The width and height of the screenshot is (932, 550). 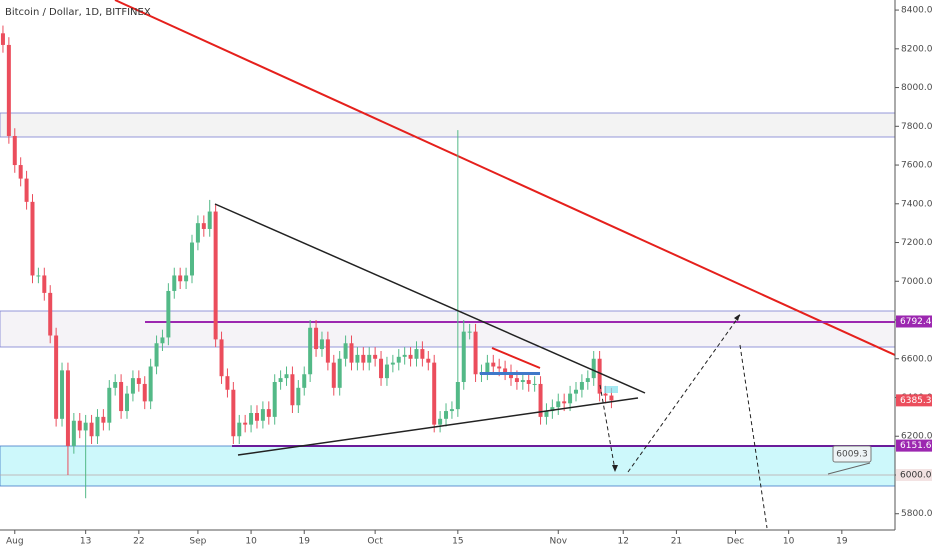 What do you see at coordinates (466, 540) in the screenshot?
I see `time-axis` at bounding box center [466, 540].